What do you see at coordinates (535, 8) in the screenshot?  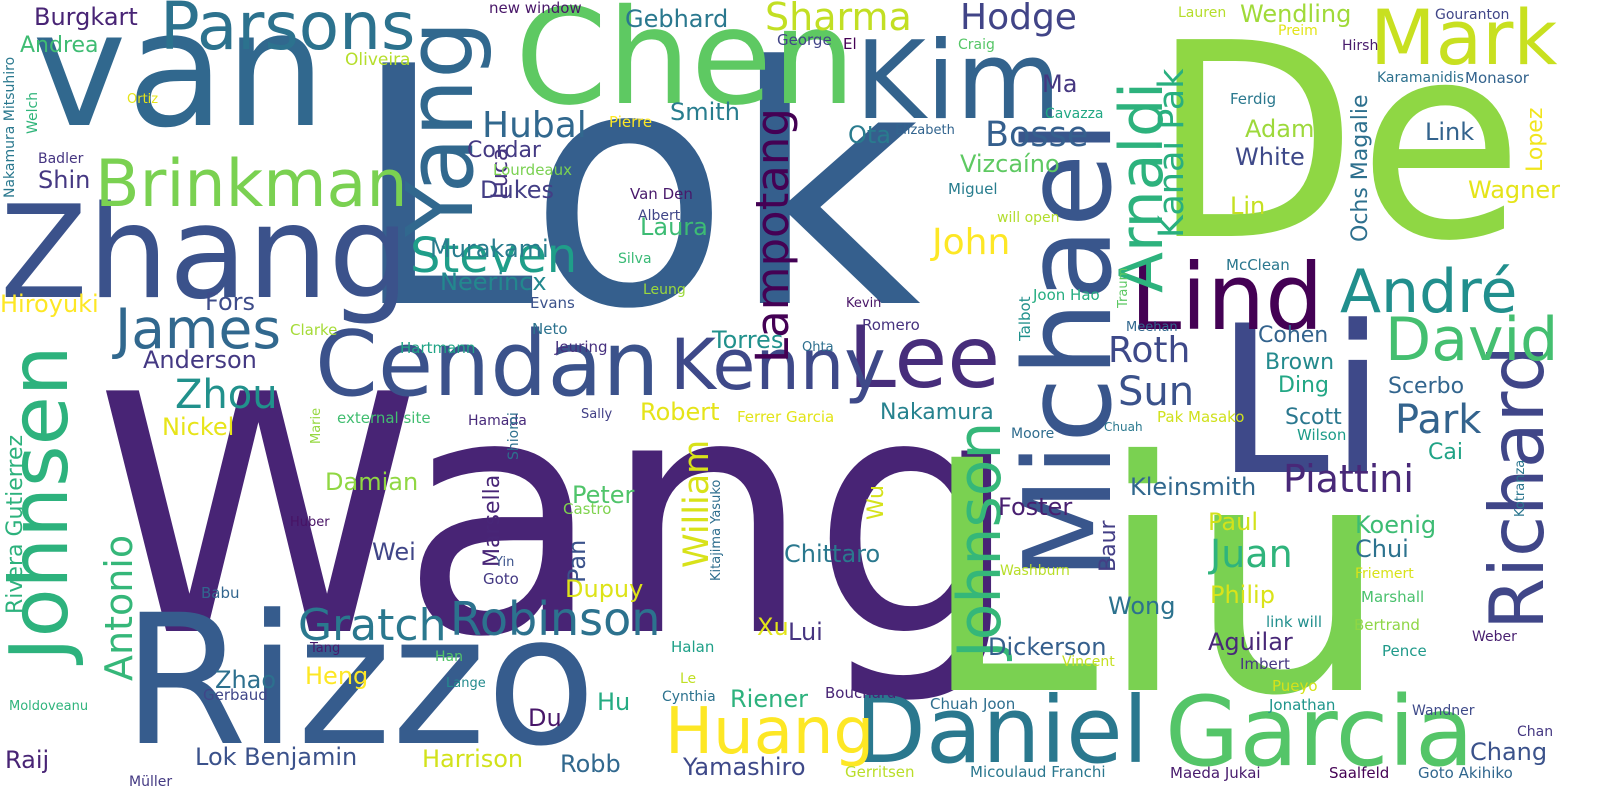 I see `cloud-word-new-window: new window` at bounding box center [535, 8].